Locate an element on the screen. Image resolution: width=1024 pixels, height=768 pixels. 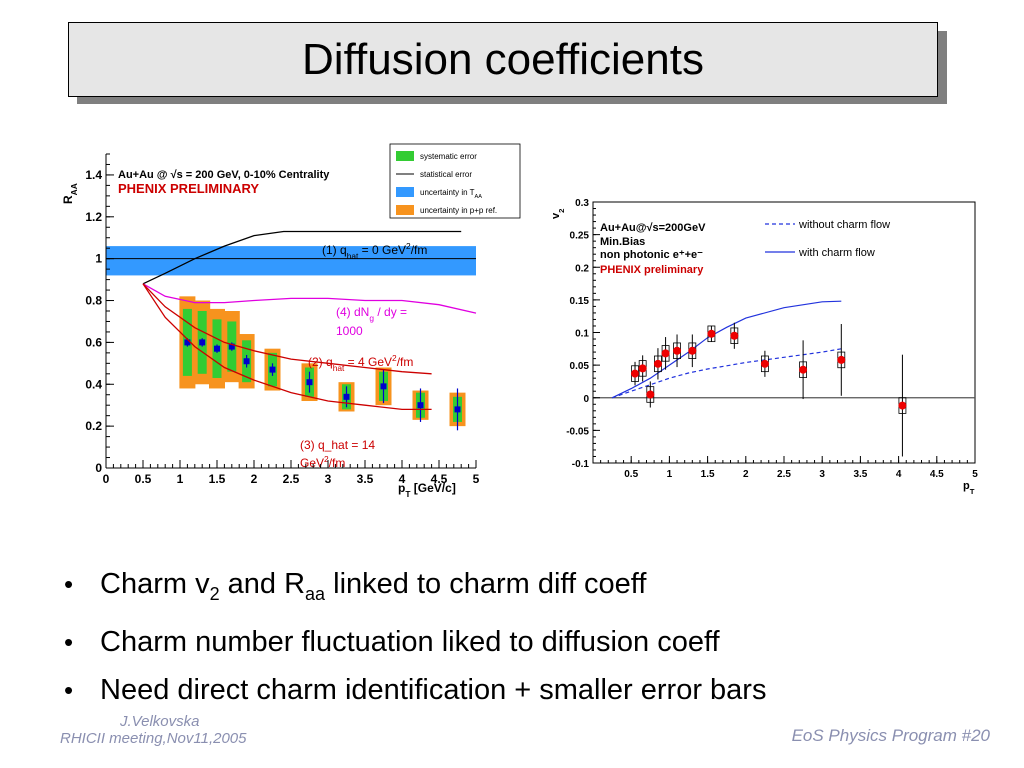
y-tick-label: 0.4 is located at coordinates (93, 384).